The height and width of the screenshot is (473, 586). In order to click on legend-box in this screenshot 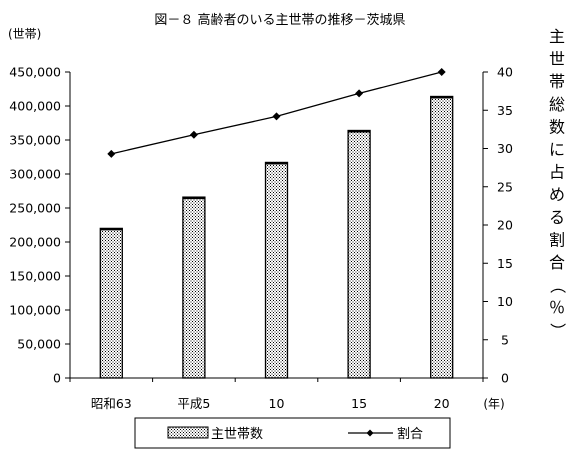, I will do `click(292, 433)`.